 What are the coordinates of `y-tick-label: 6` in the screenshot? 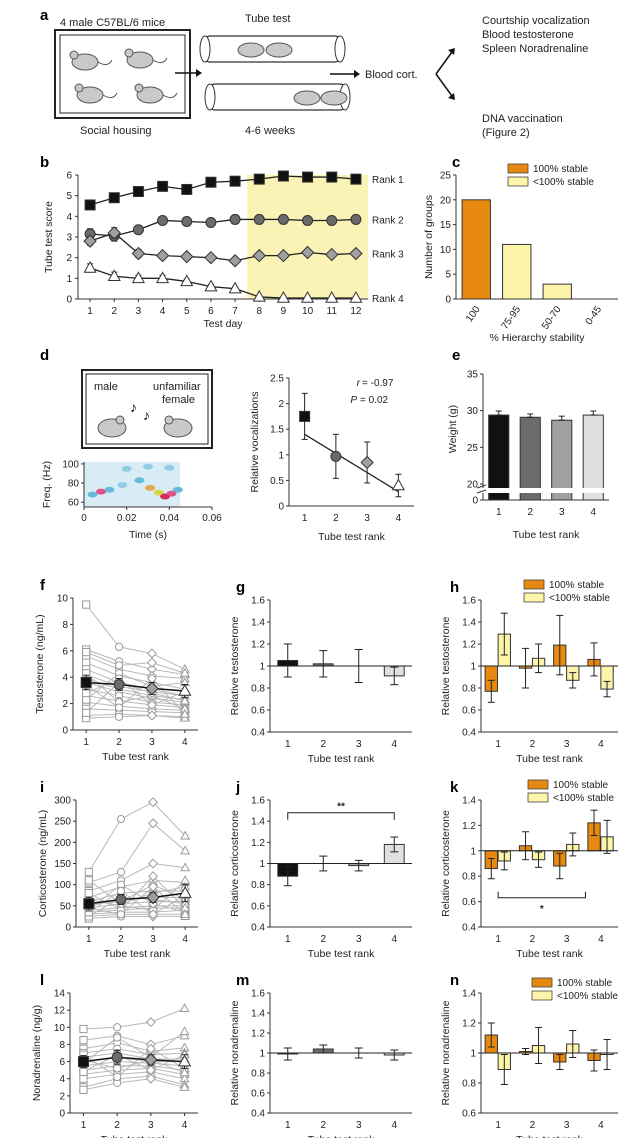 It's located at (65, 651).